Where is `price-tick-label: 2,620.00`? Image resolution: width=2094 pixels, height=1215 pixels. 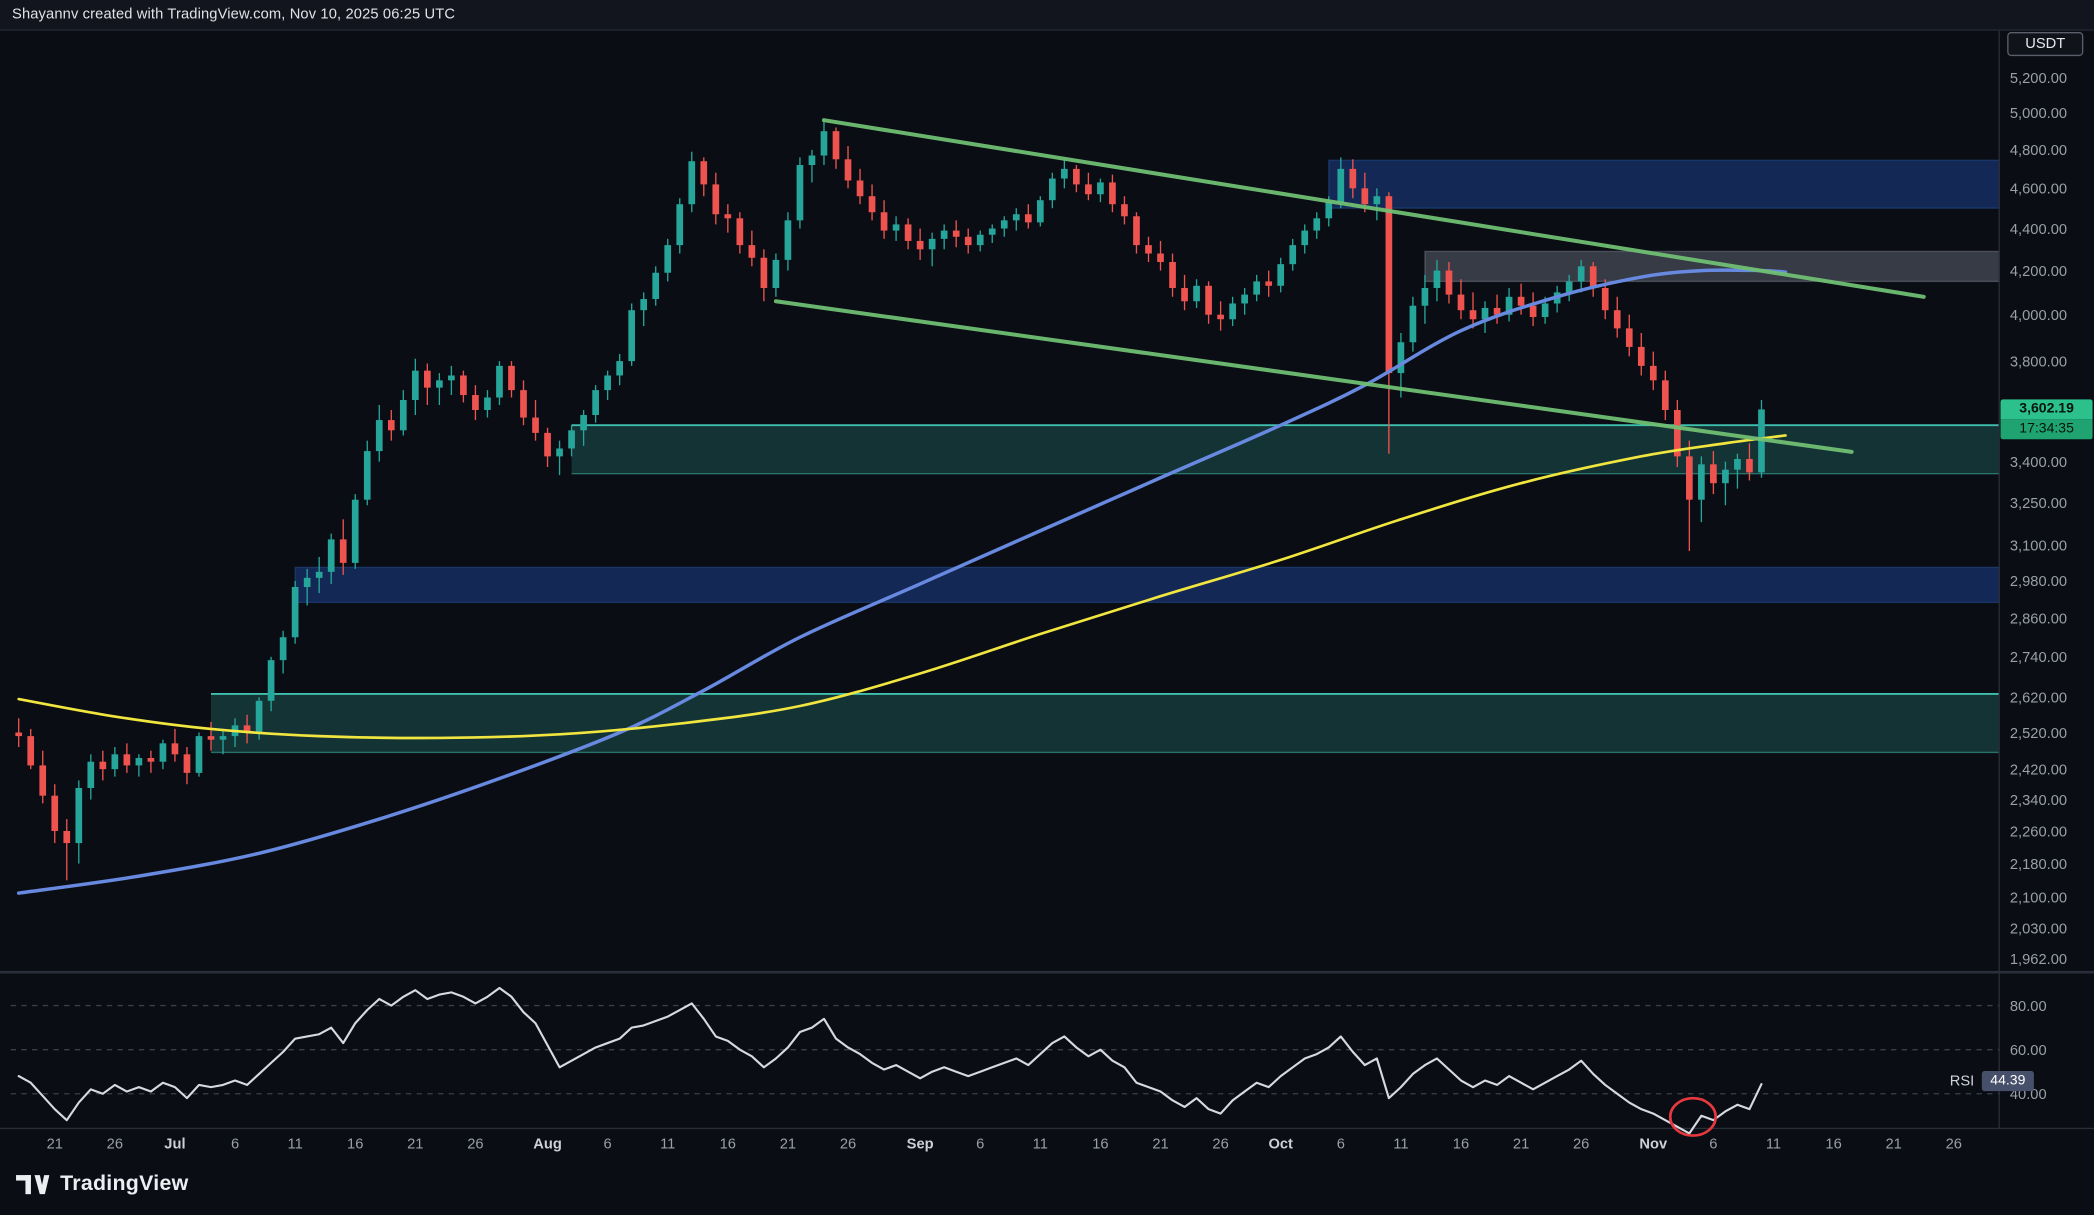 price-tick-label: 2,620.00 is located at coordinates (2038, 699).